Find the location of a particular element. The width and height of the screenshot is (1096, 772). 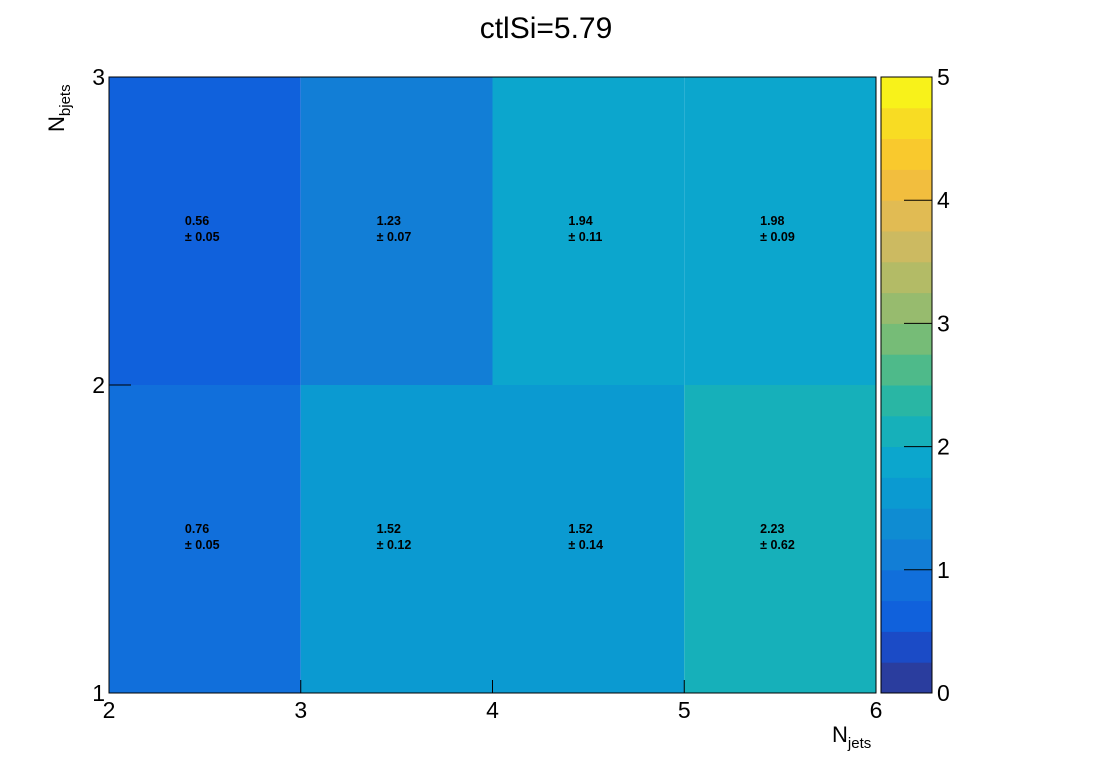

colorbar-tick-label: 5 is located at coordinates (943, 77).